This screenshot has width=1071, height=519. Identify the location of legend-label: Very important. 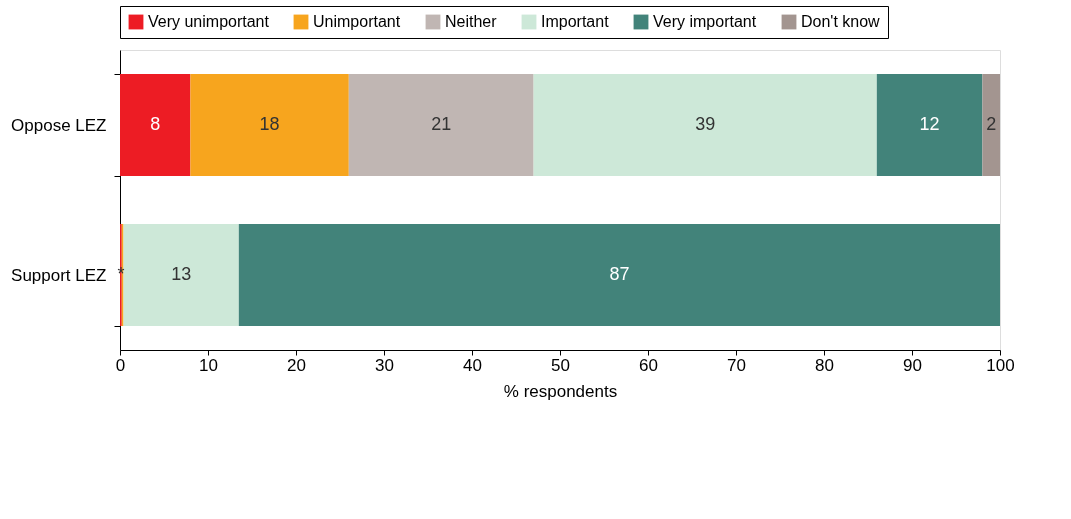
(705, 21).